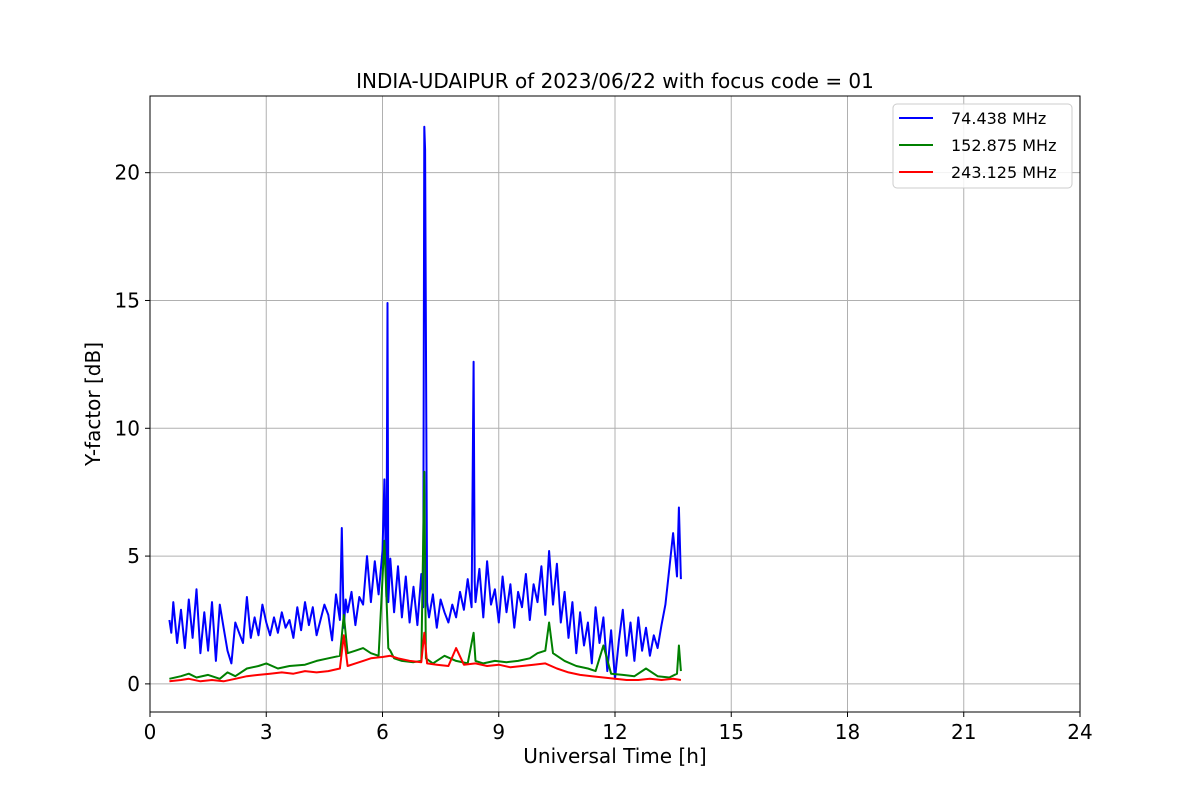 This screenshot has height=800, width=1200. What do you see at coordinates (614, 732) in the screenshot?
I see `x-tick-label-4: 12` at bounding box center [614, 732].